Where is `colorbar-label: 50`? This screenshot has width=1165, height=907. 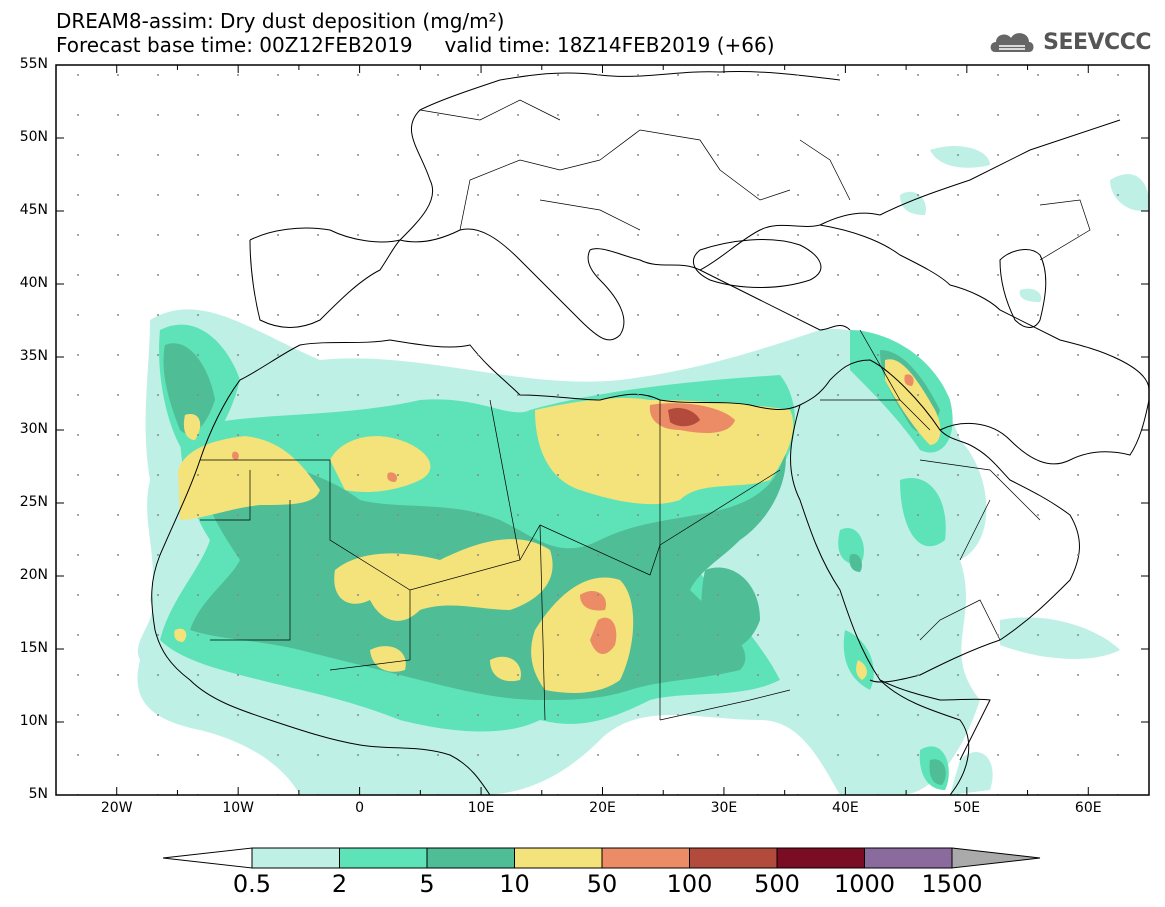 colorbar-label: 50 is located at coordinates (602, 884).